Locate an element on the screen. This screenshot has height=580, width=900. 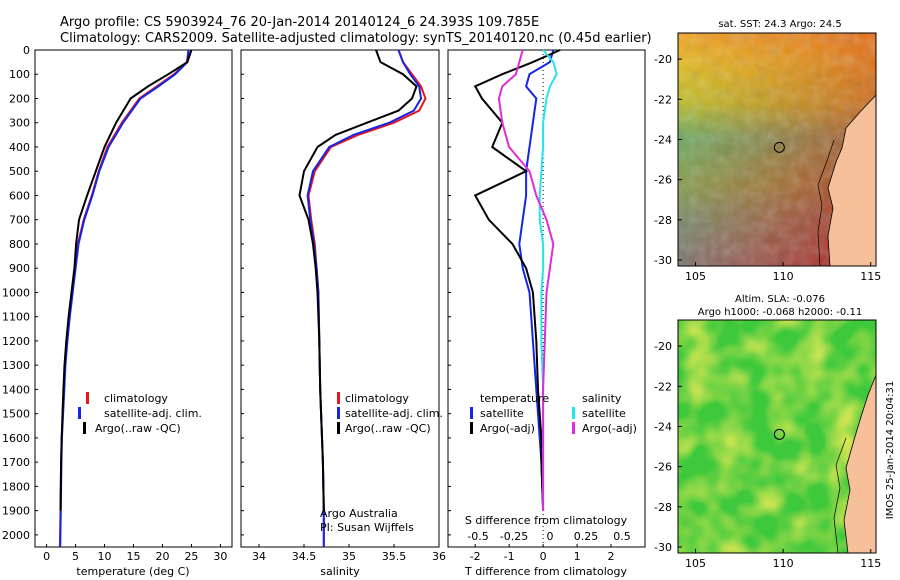
depth-tick-label: 500 is located at coordinates (19, 171).